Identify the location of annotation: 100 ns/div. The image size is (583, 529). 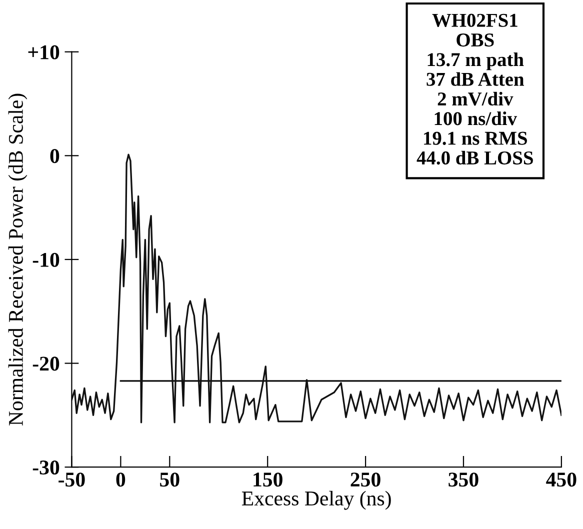
(476, 119).